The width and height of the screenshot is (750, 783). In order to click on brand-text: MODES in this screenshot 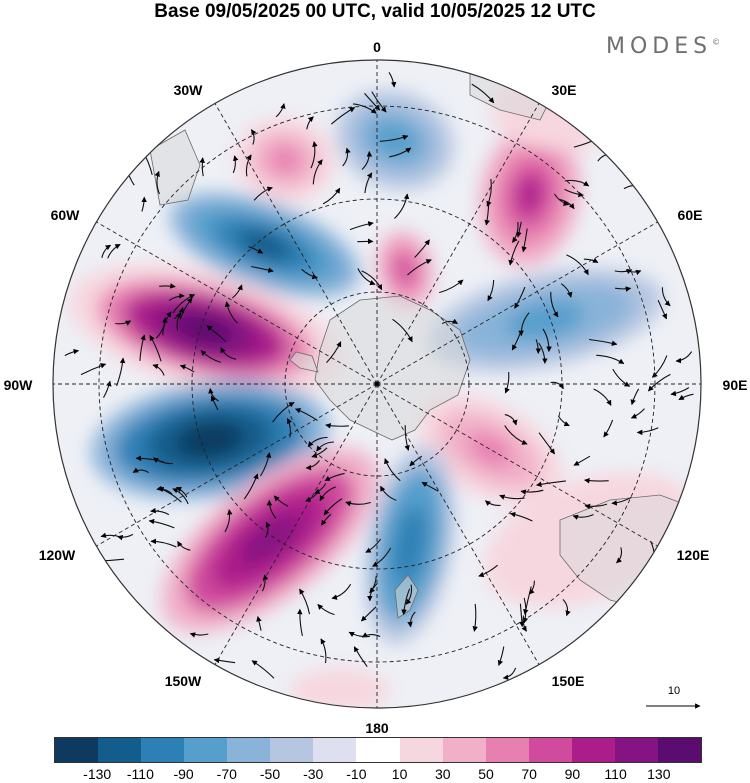, I will do `click(659, 46)`.